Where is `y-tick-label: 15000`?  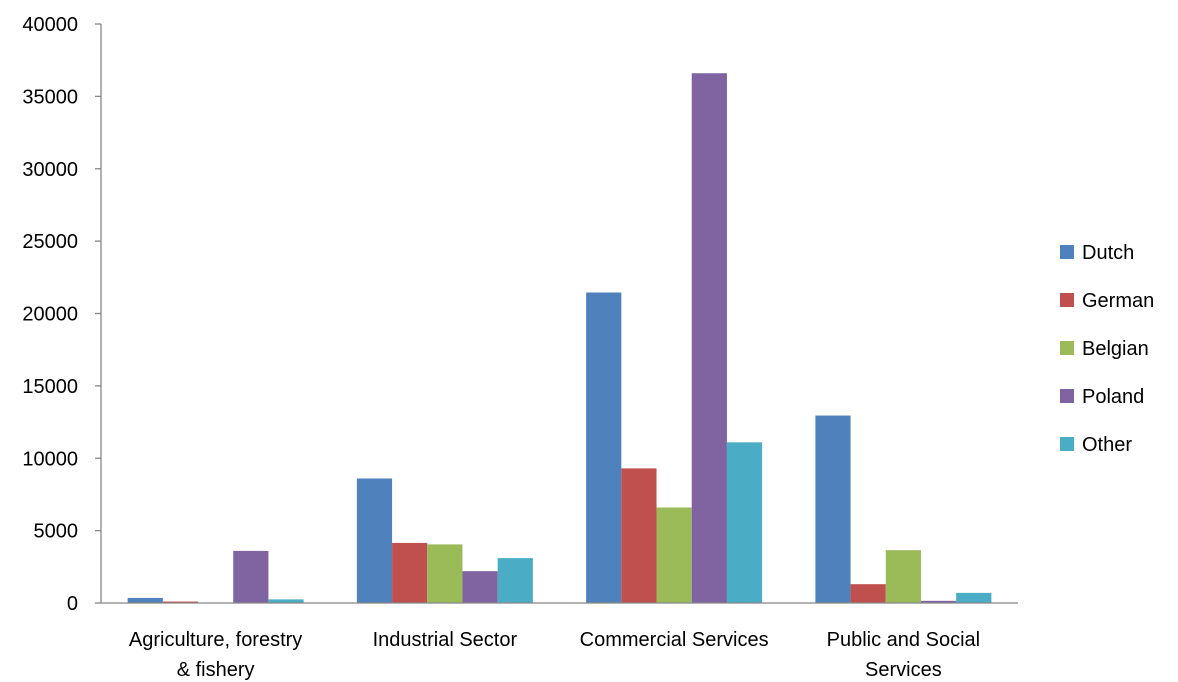
y-tick-label: 15000 is located at coordinates (50, 387).